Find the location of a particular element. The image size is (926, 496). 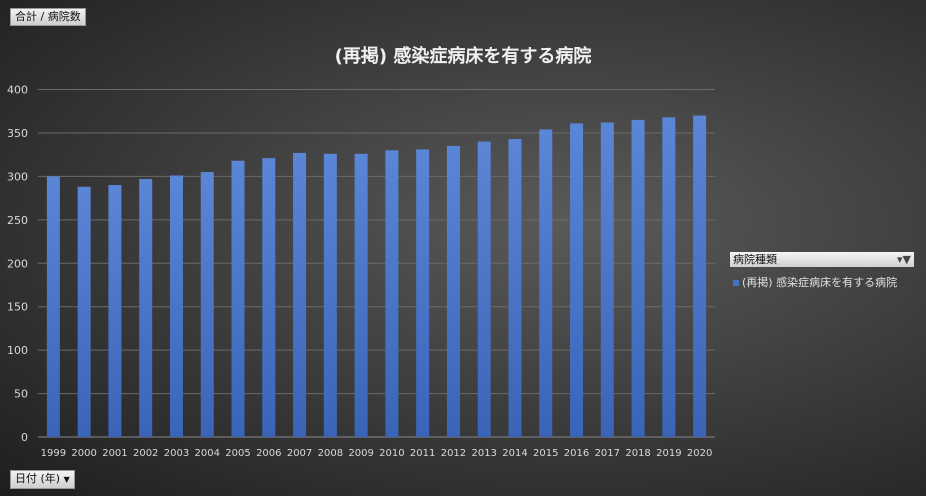

x-tick-label: 2008 is located at coordinates (330, 453).